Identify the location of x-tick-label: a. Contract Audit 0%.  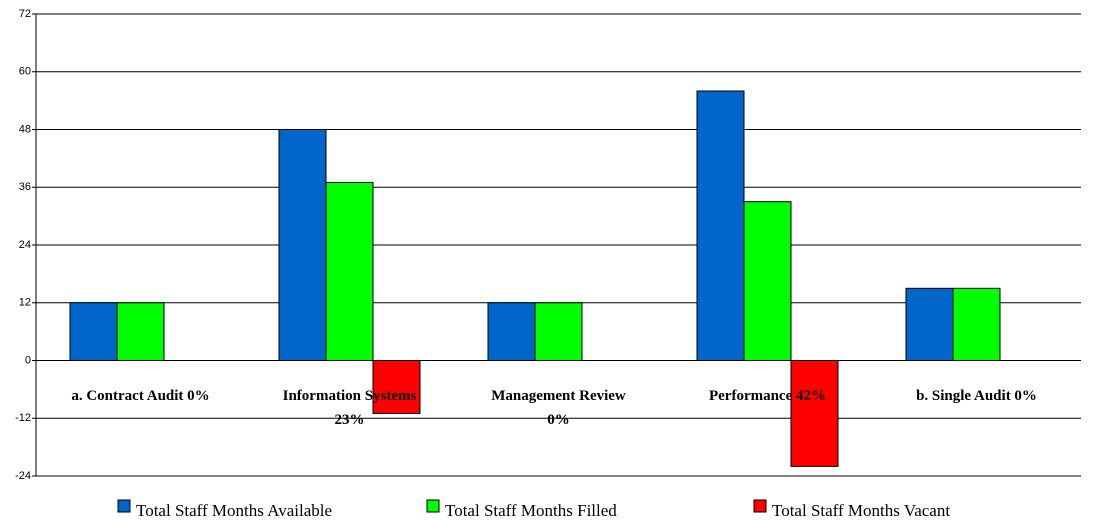
(140, 395).